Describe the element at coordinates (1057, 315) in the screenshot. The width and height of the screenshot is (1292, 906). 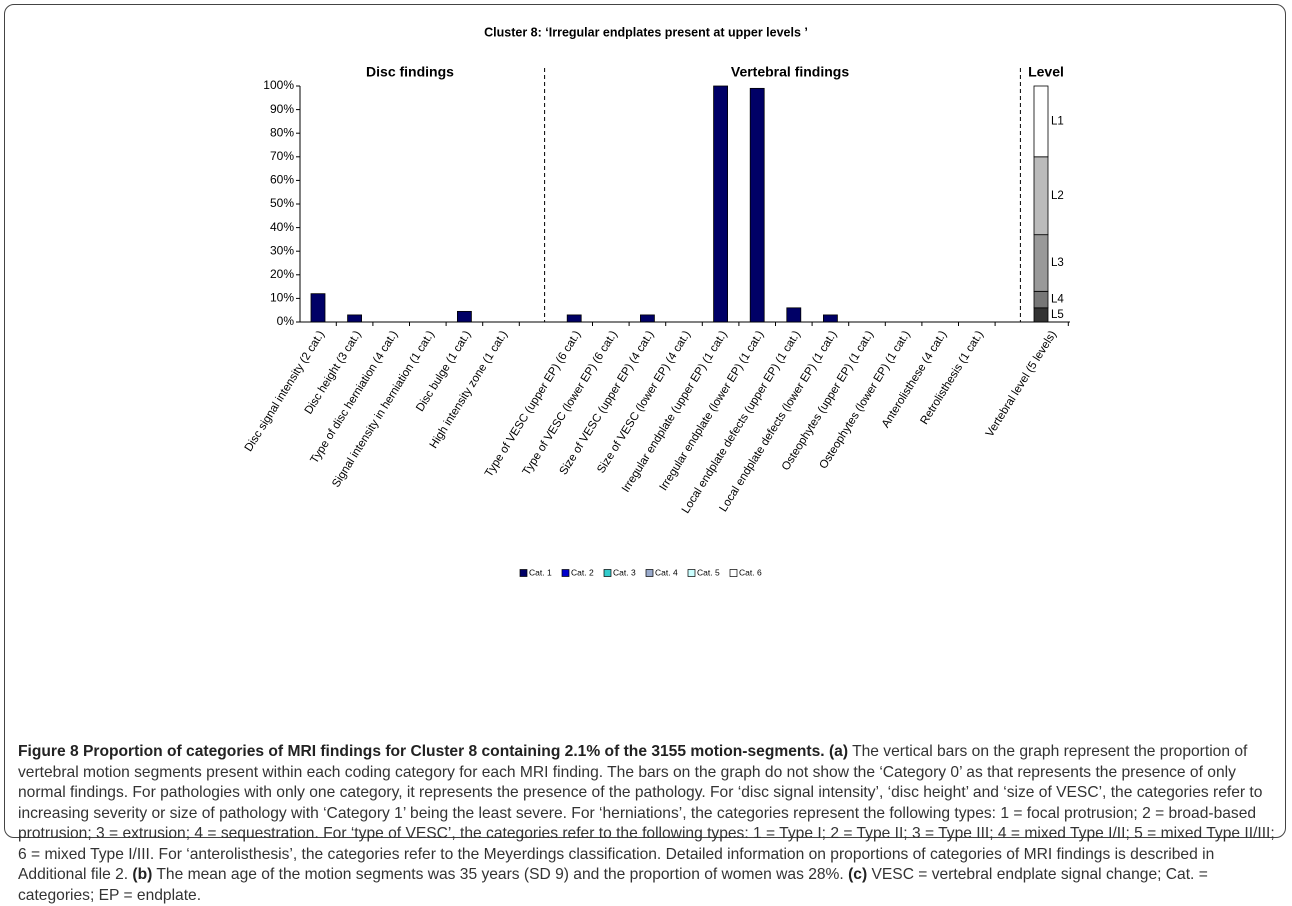
I see `level-label: L5` at that location.